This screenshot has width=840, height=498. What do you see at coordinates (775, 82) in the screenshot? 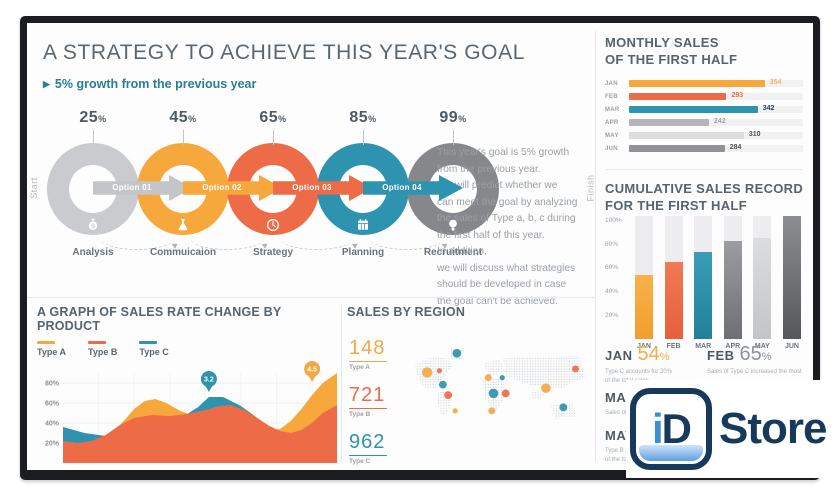
I see `bar-value: 354` at bounding box center [775, 82].